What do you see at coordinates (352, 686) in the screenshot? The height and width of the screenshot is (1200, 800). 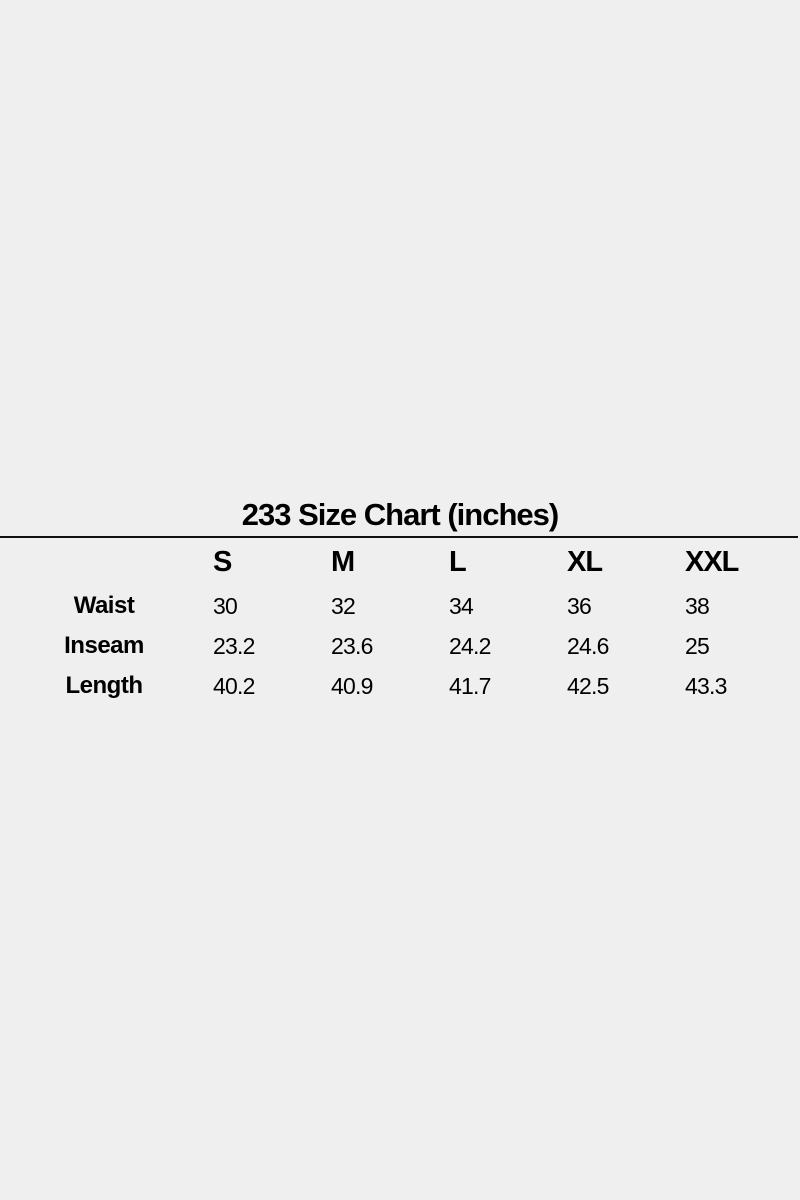 I see `table-cell: 40.9` at bounding box center [352, 686].